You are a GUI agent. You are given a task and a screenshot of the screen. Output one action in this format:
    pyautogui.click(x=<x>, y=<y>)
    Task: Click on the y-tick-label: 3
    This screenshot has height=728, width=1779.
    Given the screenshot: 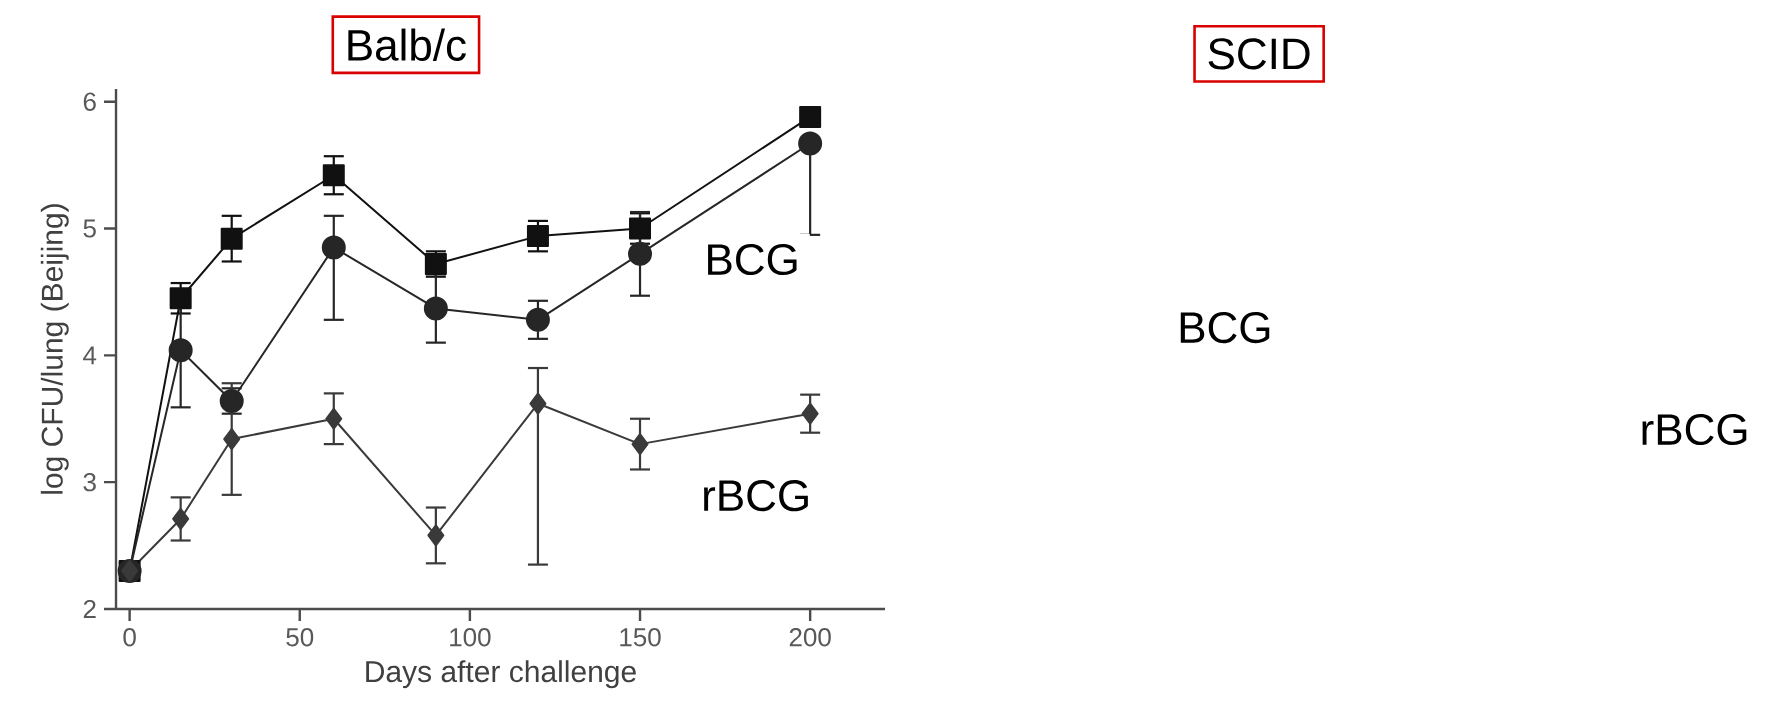 What is the action you would take?
    pyautogui.click(x=89, y=482)
    